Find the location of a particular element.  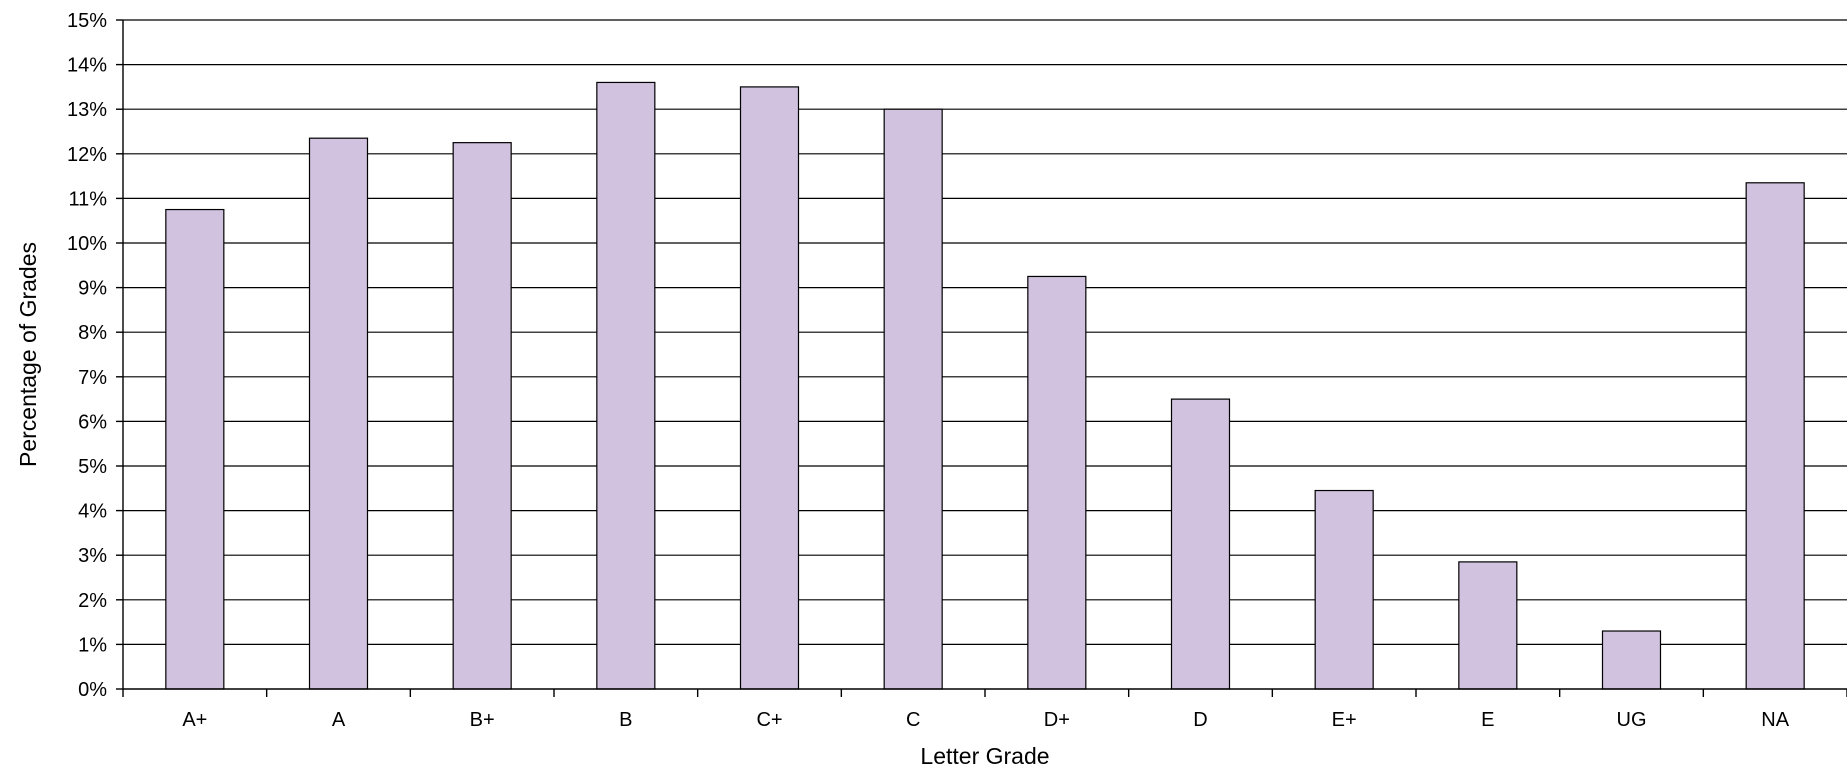

bar-c is located at coordinates (913, 399).